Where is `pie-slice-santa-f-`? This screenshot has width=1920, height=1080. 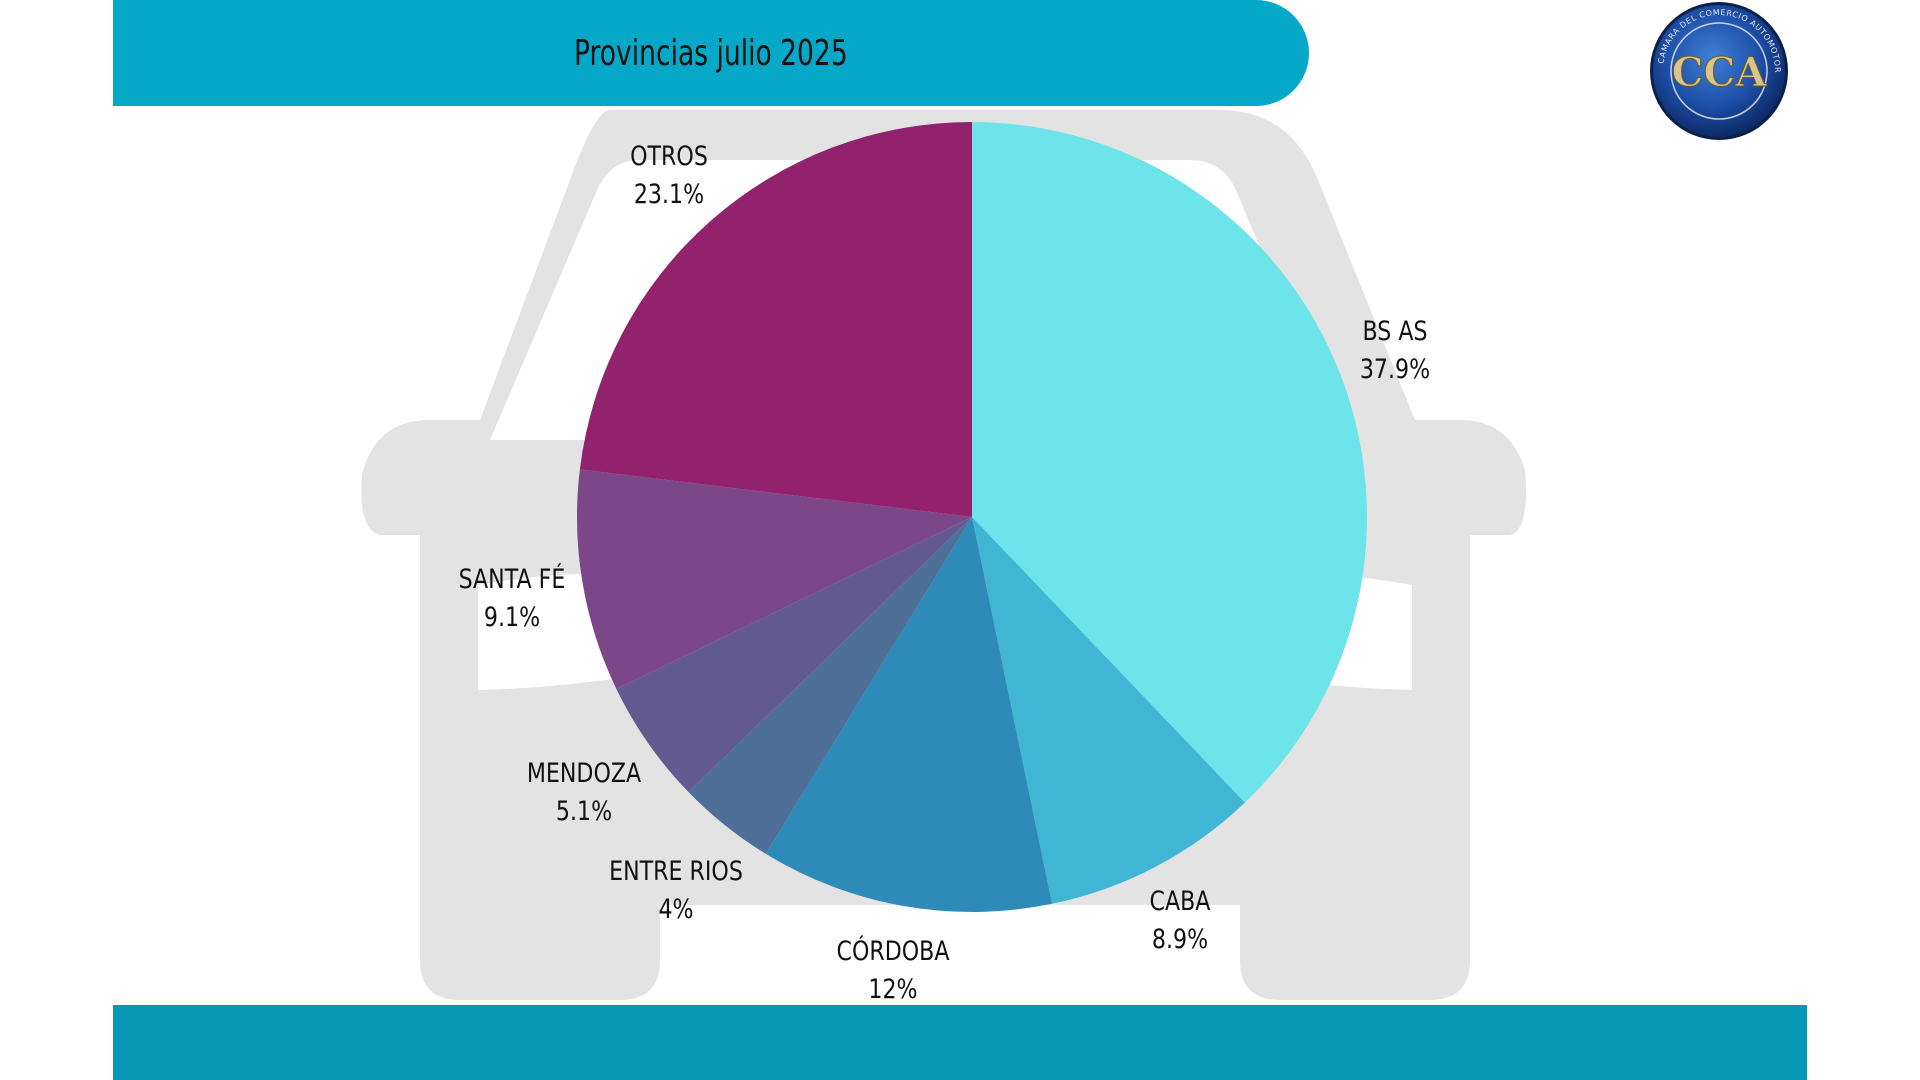
pie-slice-santa-f- is located at coordinates (774, 579).